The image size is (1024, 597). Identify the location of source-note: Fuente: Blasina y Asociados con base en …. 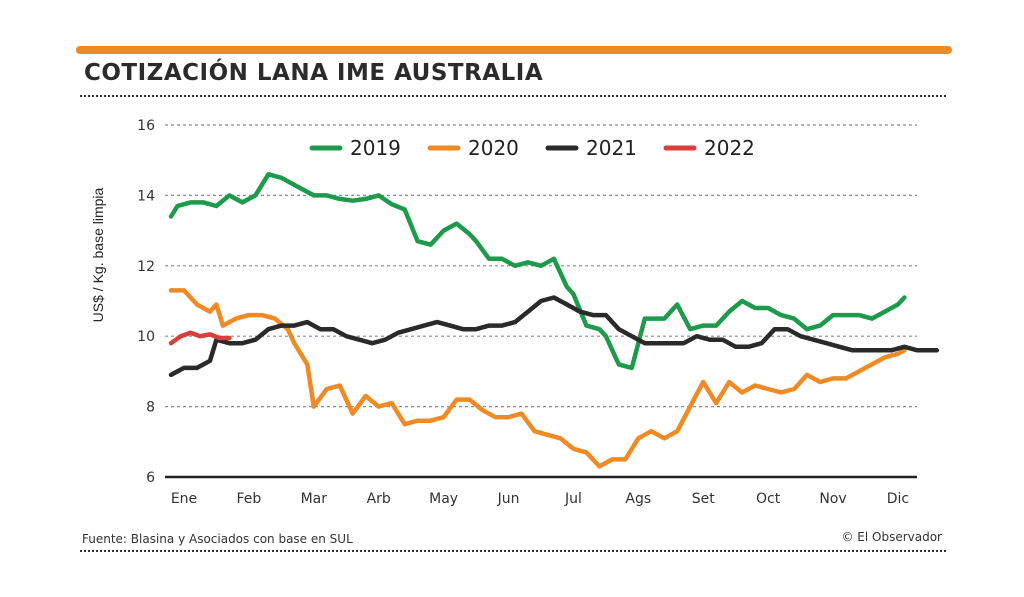
(217, 539).